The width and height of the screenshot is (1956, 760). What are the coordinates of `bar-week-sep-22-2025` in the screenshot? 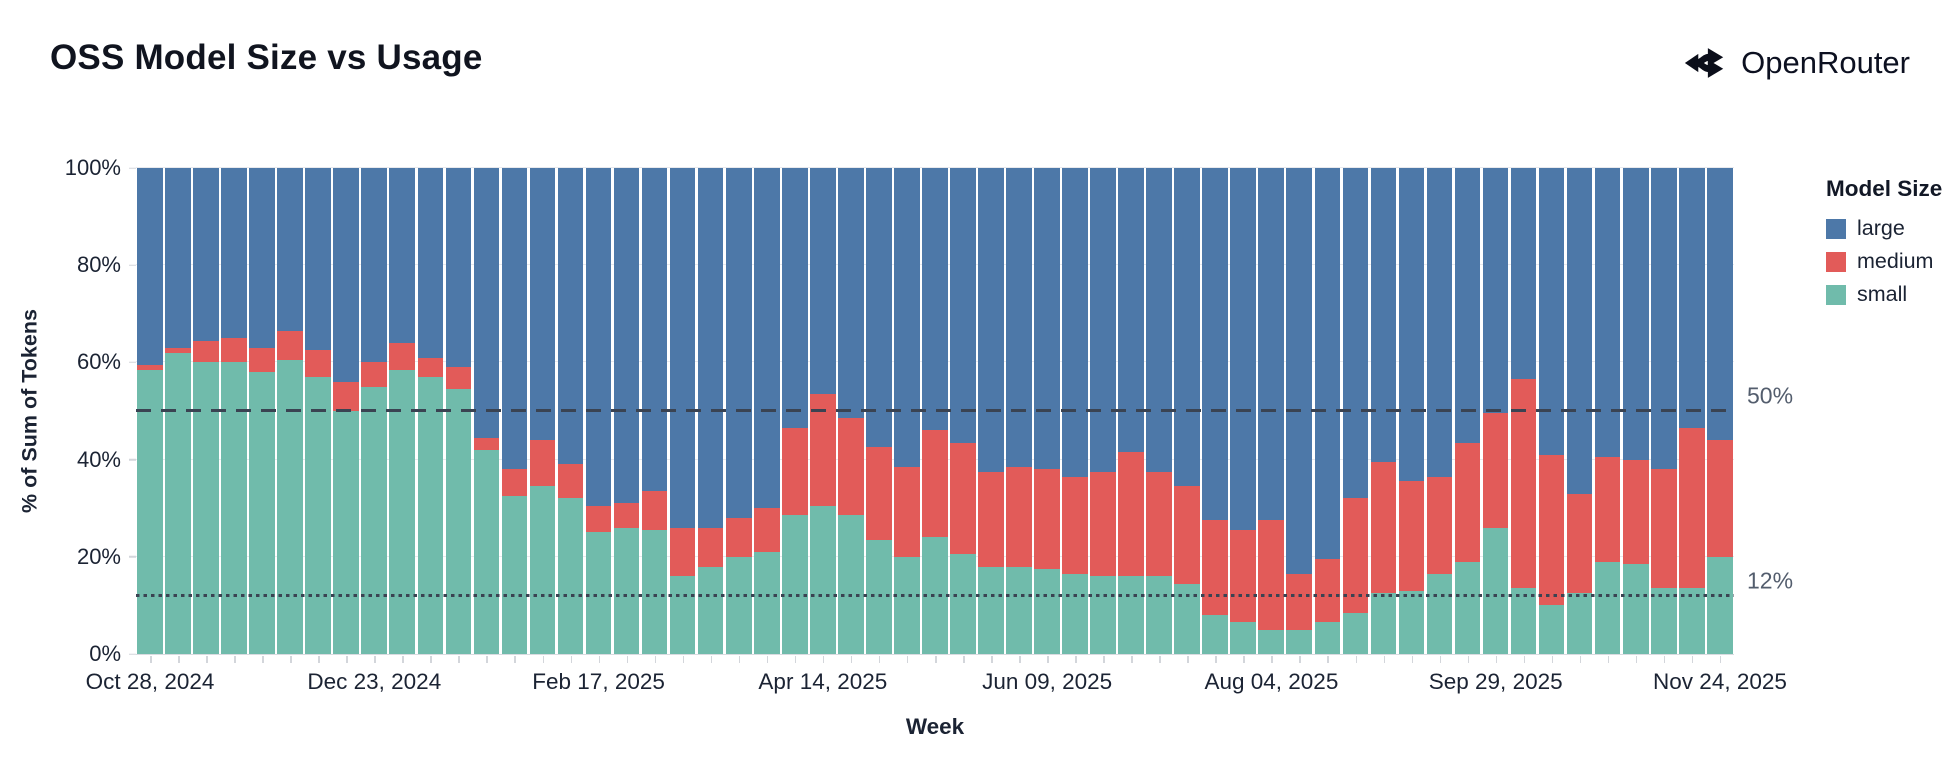 It's located at (1467, 411).